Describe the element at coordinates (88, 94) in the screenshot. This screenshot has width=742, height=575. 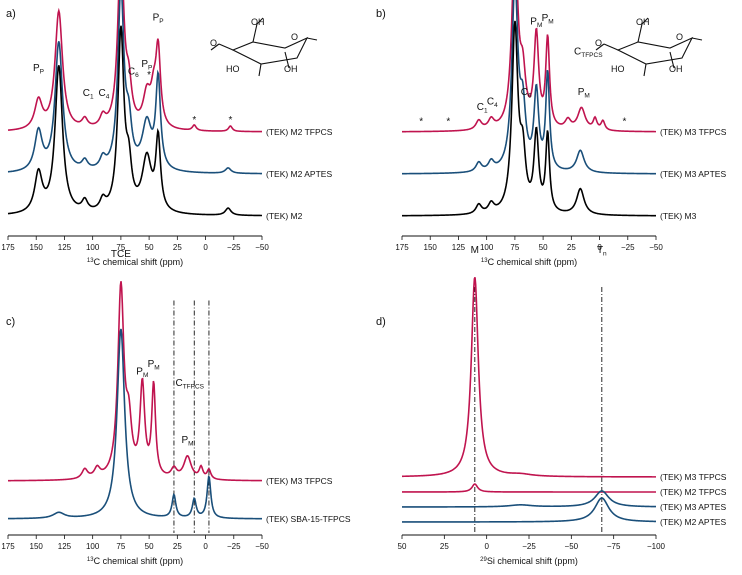
I see `peak-annotation: C1` at that location.